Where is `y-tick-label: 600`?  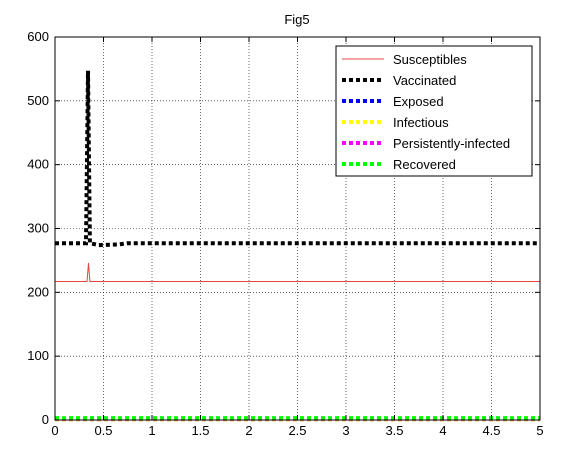 y-tick-label: 600 is located at coordinates (38, 36).